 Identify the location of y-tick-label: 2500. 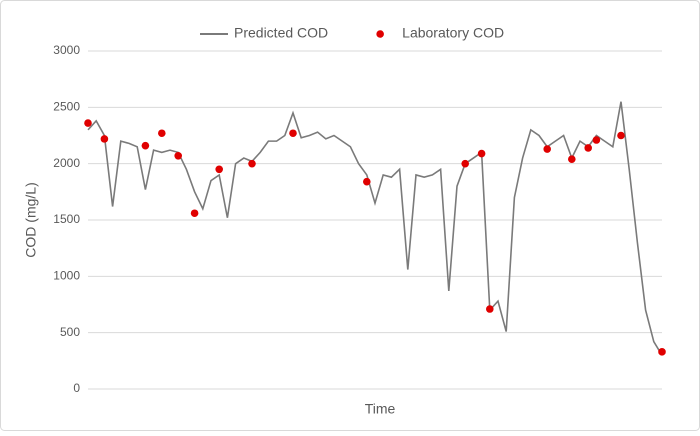
(66, 107).